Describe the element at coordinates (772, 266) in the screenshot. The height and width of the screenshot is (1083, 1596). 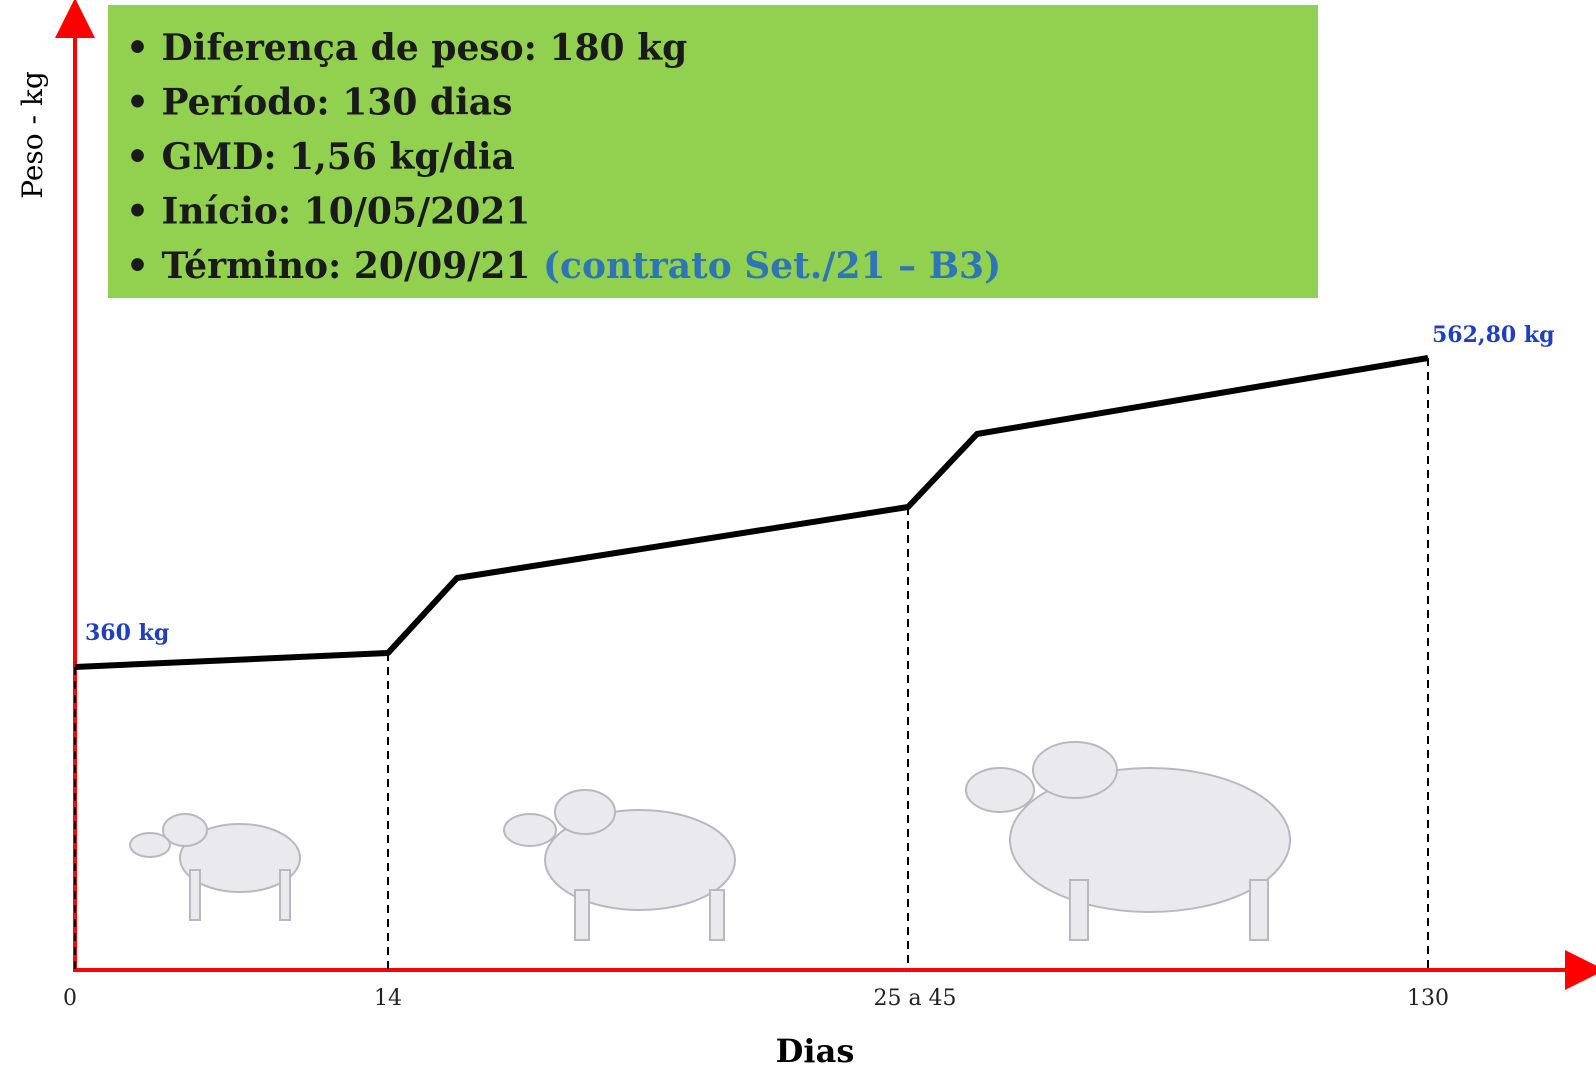
I see `bullet-note: (contrato Set./21 – B3)` at that location.